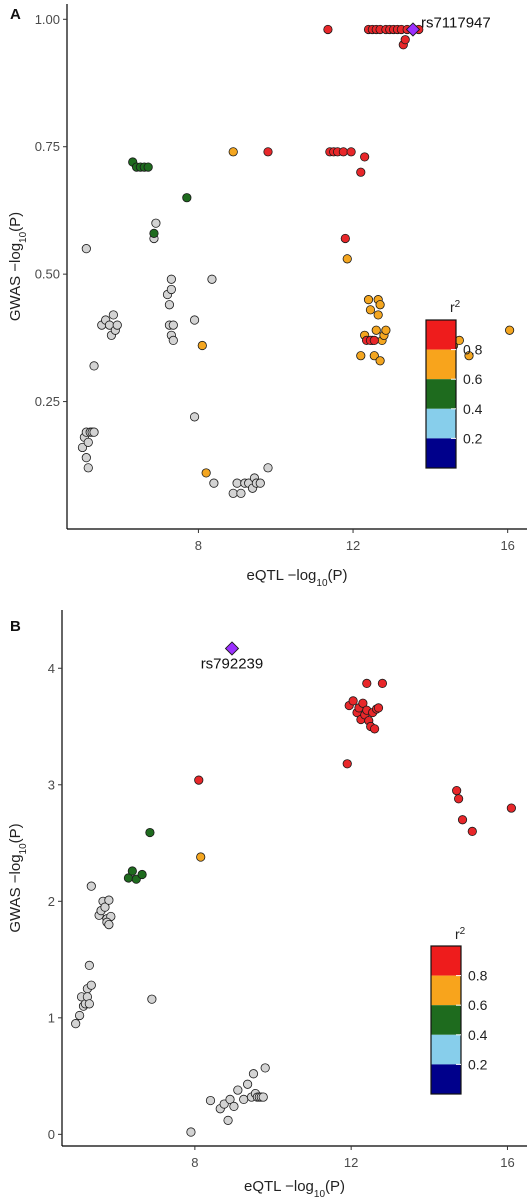 The image size is (531, 1204). I want to click on y-axis-title: GWAS −log10(P), so click(18, 877).